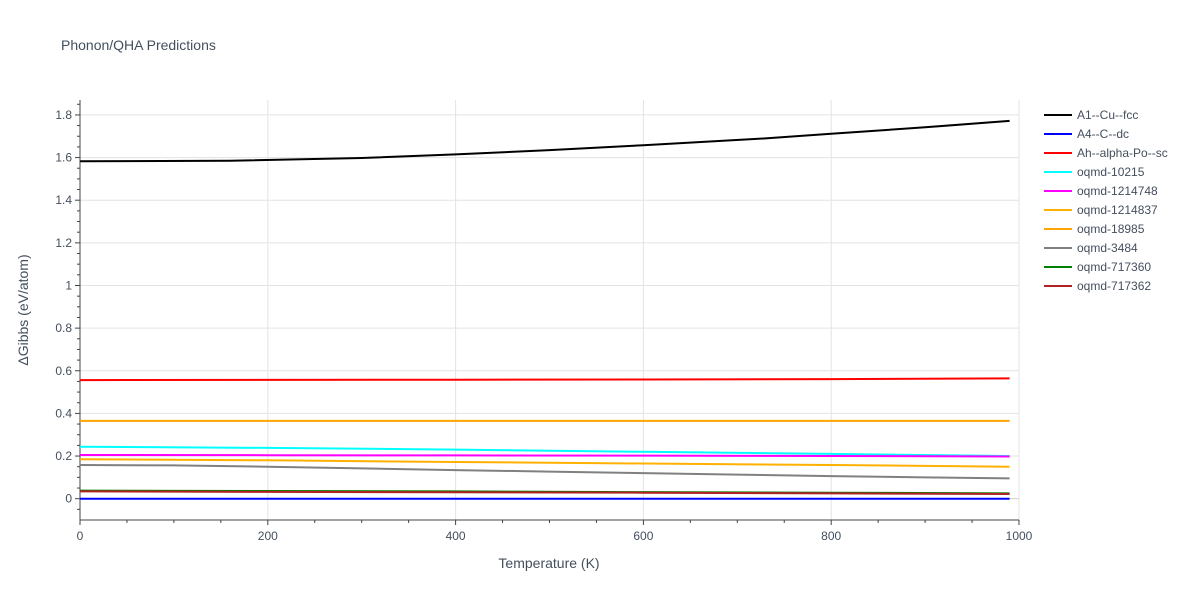 The image size is (1200, 600). What do you see at coordinates (548, 563) in the screenshot?
I see `x-axis-title: Temperature (K)` at bounding box center [548, 563].